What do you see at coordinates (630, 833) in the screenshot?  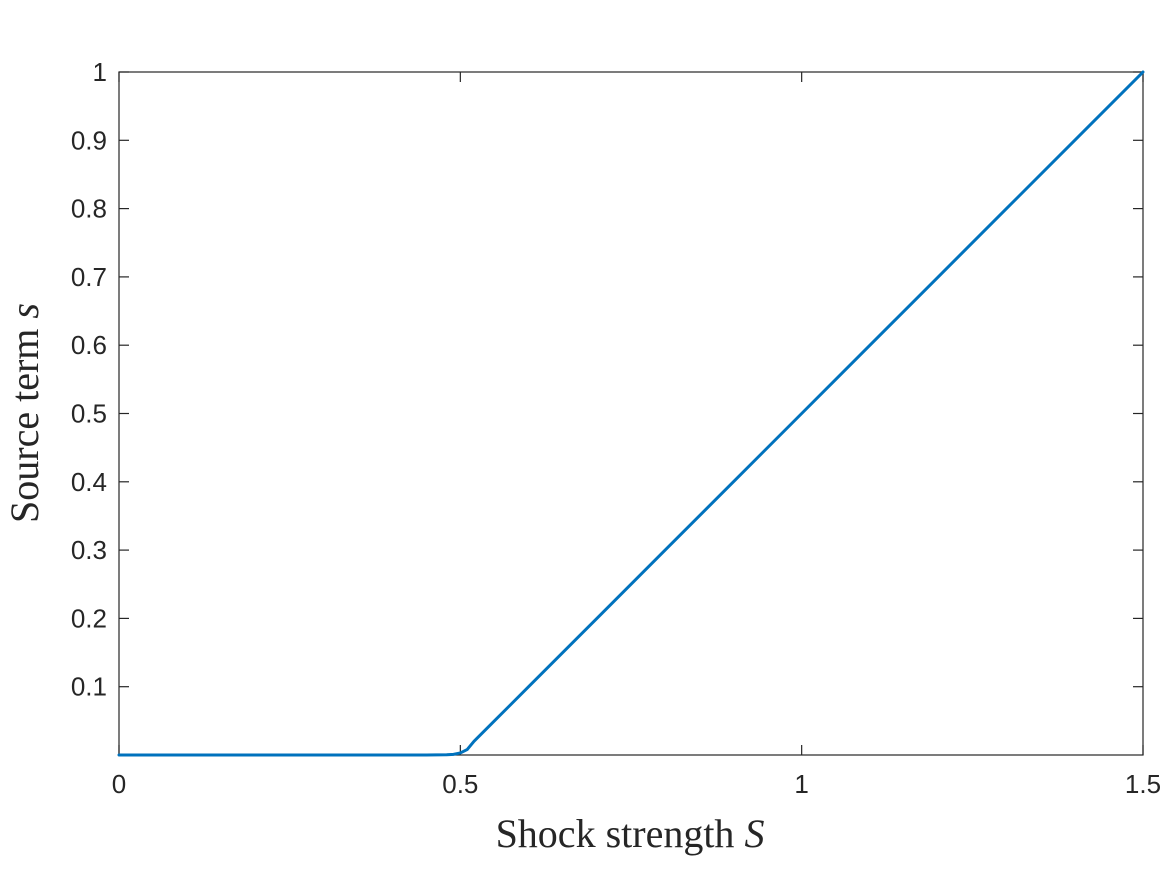 I see `x-axis-label: Shock strength S` at bounding box center [630, 833].